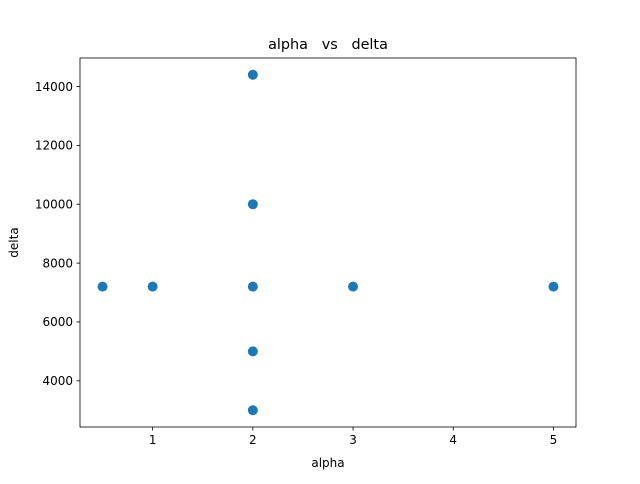 Image resolution: width=640 pixels, height=484 pixels. What do you see at coordinates (54, 205) in the screenshot?
I see `y-tick-label: 10000` at bounding box center [54, 205].